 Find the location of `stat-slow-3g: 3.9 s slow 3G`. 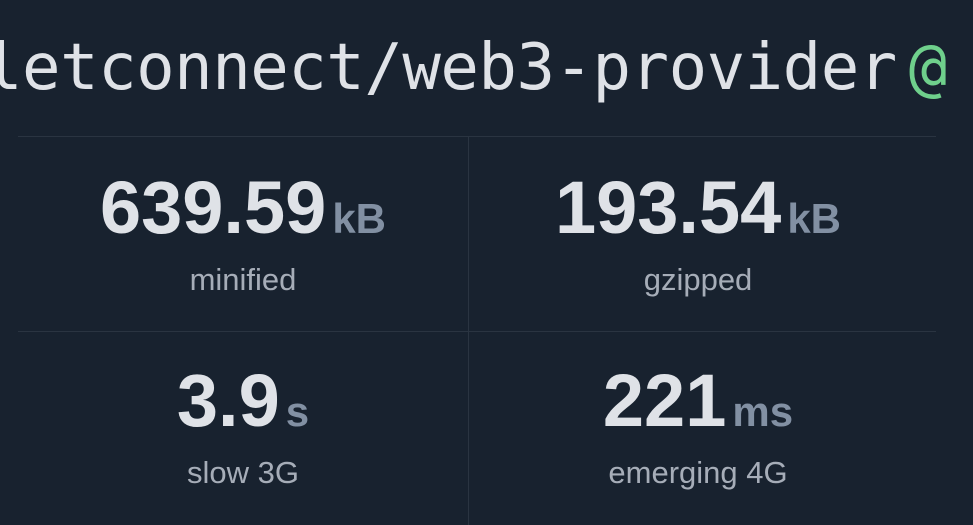

stat-slow-3g: 3.9 s slow 3G is located at coordinates (243, 426).